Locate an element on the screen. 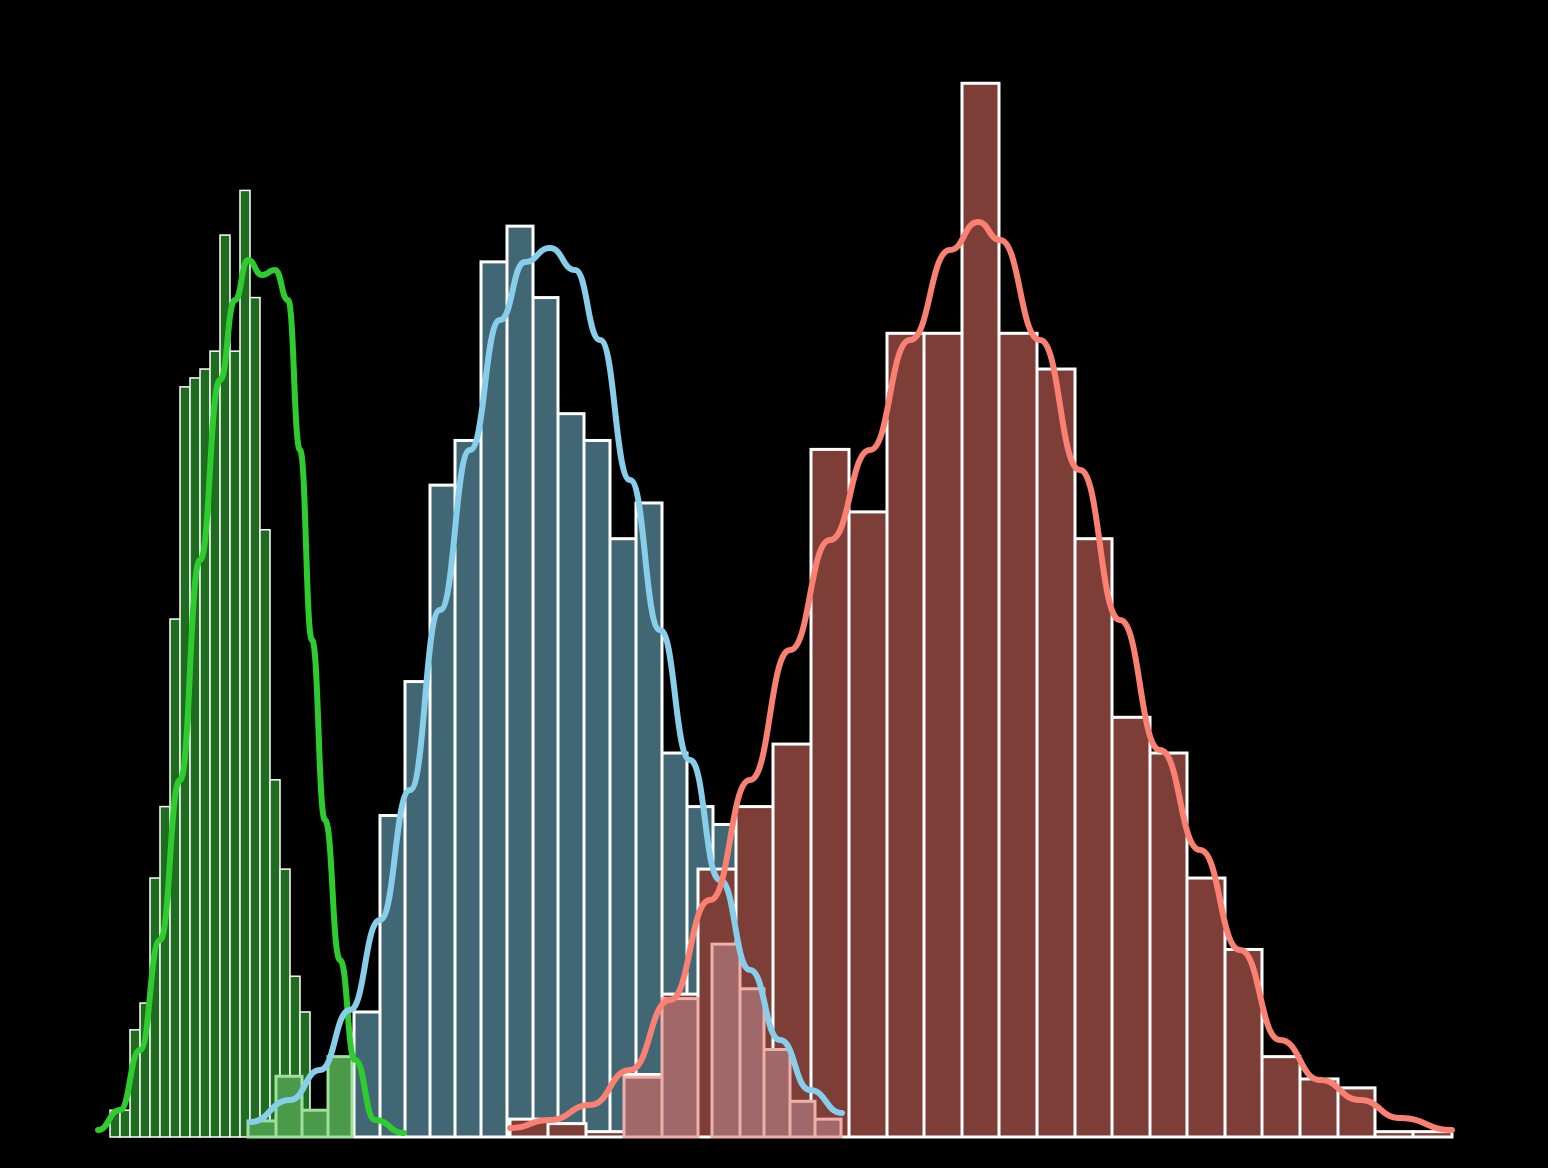 The width and height of the screenshot is (1548, 1168). series-green is located at coordinates (210, 663).